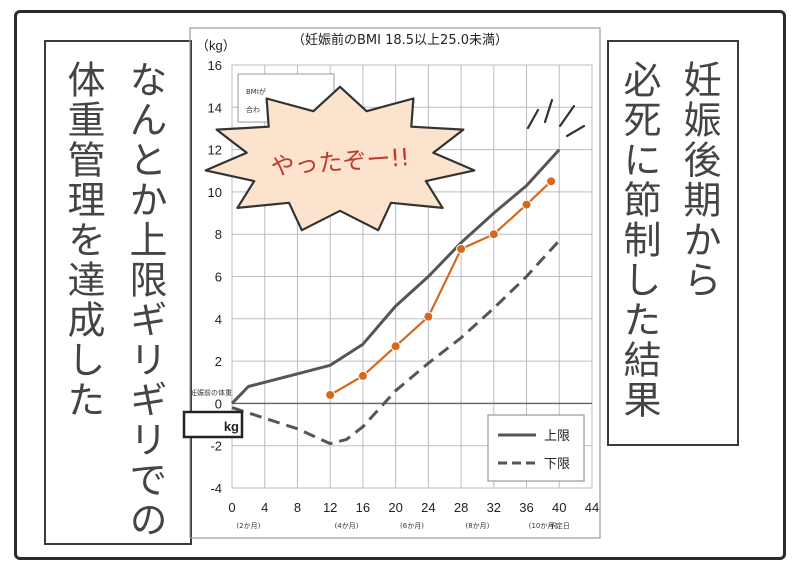 The width and height of the screenshot is (800, 570). I want to click on y-tick-label: 6, so click(218, 277).